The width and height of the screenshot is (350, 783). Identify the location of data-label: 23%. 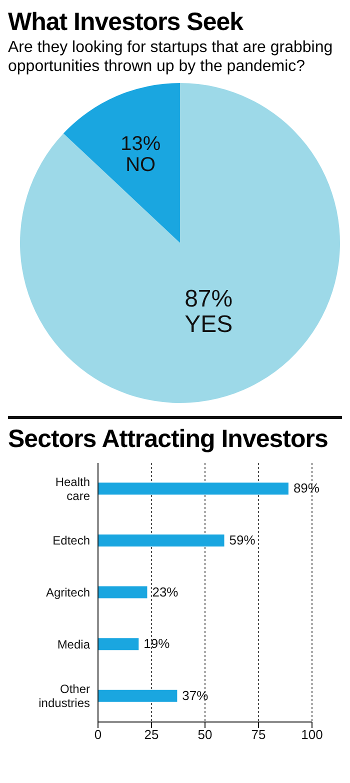
(165, 592).